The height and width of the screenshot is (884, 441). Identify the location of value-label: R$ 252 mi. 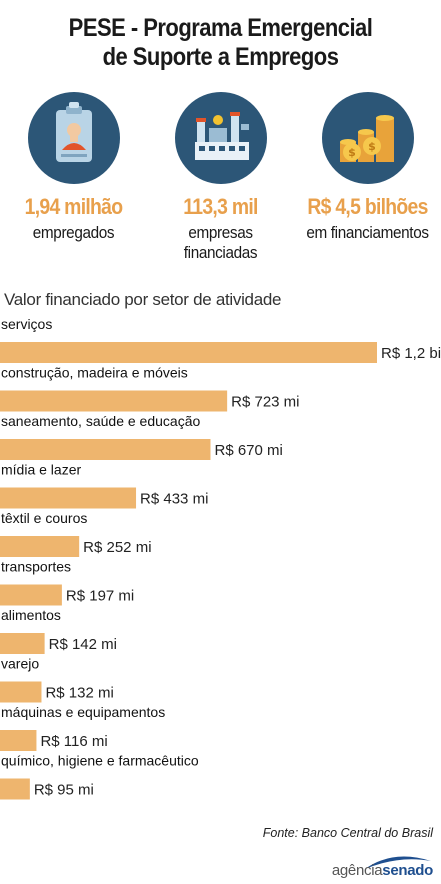
(117, 547).